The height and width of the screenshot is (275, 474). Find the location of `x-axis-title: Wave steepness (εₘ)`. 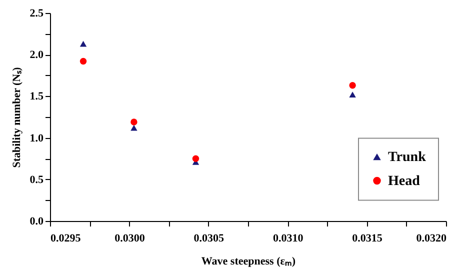

x-axis-title: Wave steepness (εₘ) is located at coordinates (248, 262).